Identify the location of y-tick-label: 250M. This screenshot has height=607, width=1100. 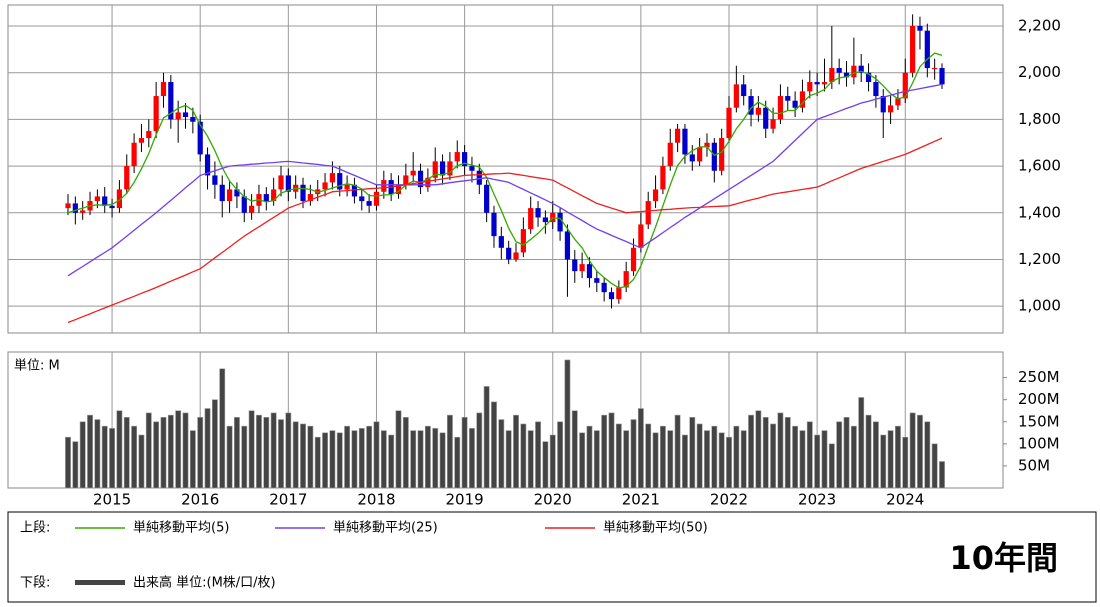
(1039, 377).